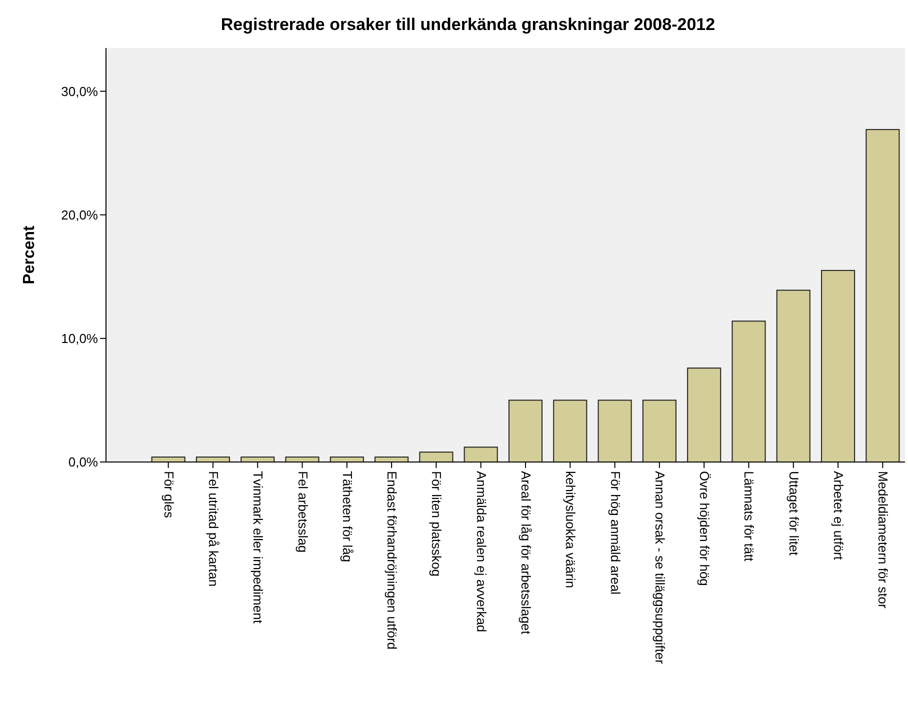  I want to click on x-tick-label: Medeldiametern för stor, so click(883, 540).